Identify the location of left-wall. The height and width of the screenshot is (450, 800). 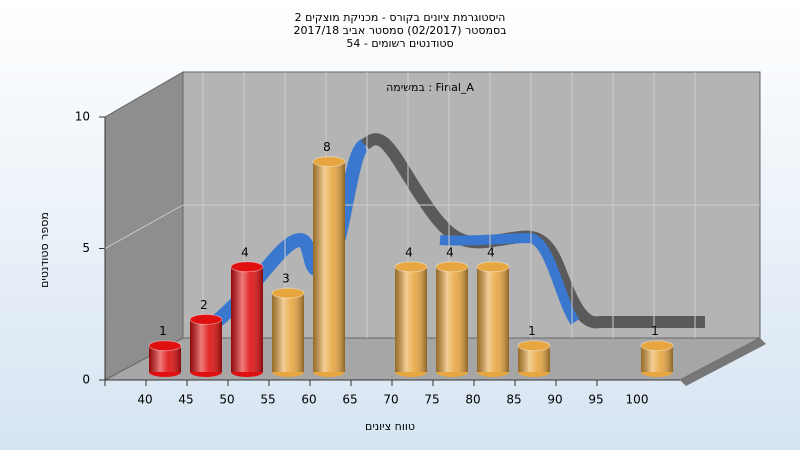
(144, 226).